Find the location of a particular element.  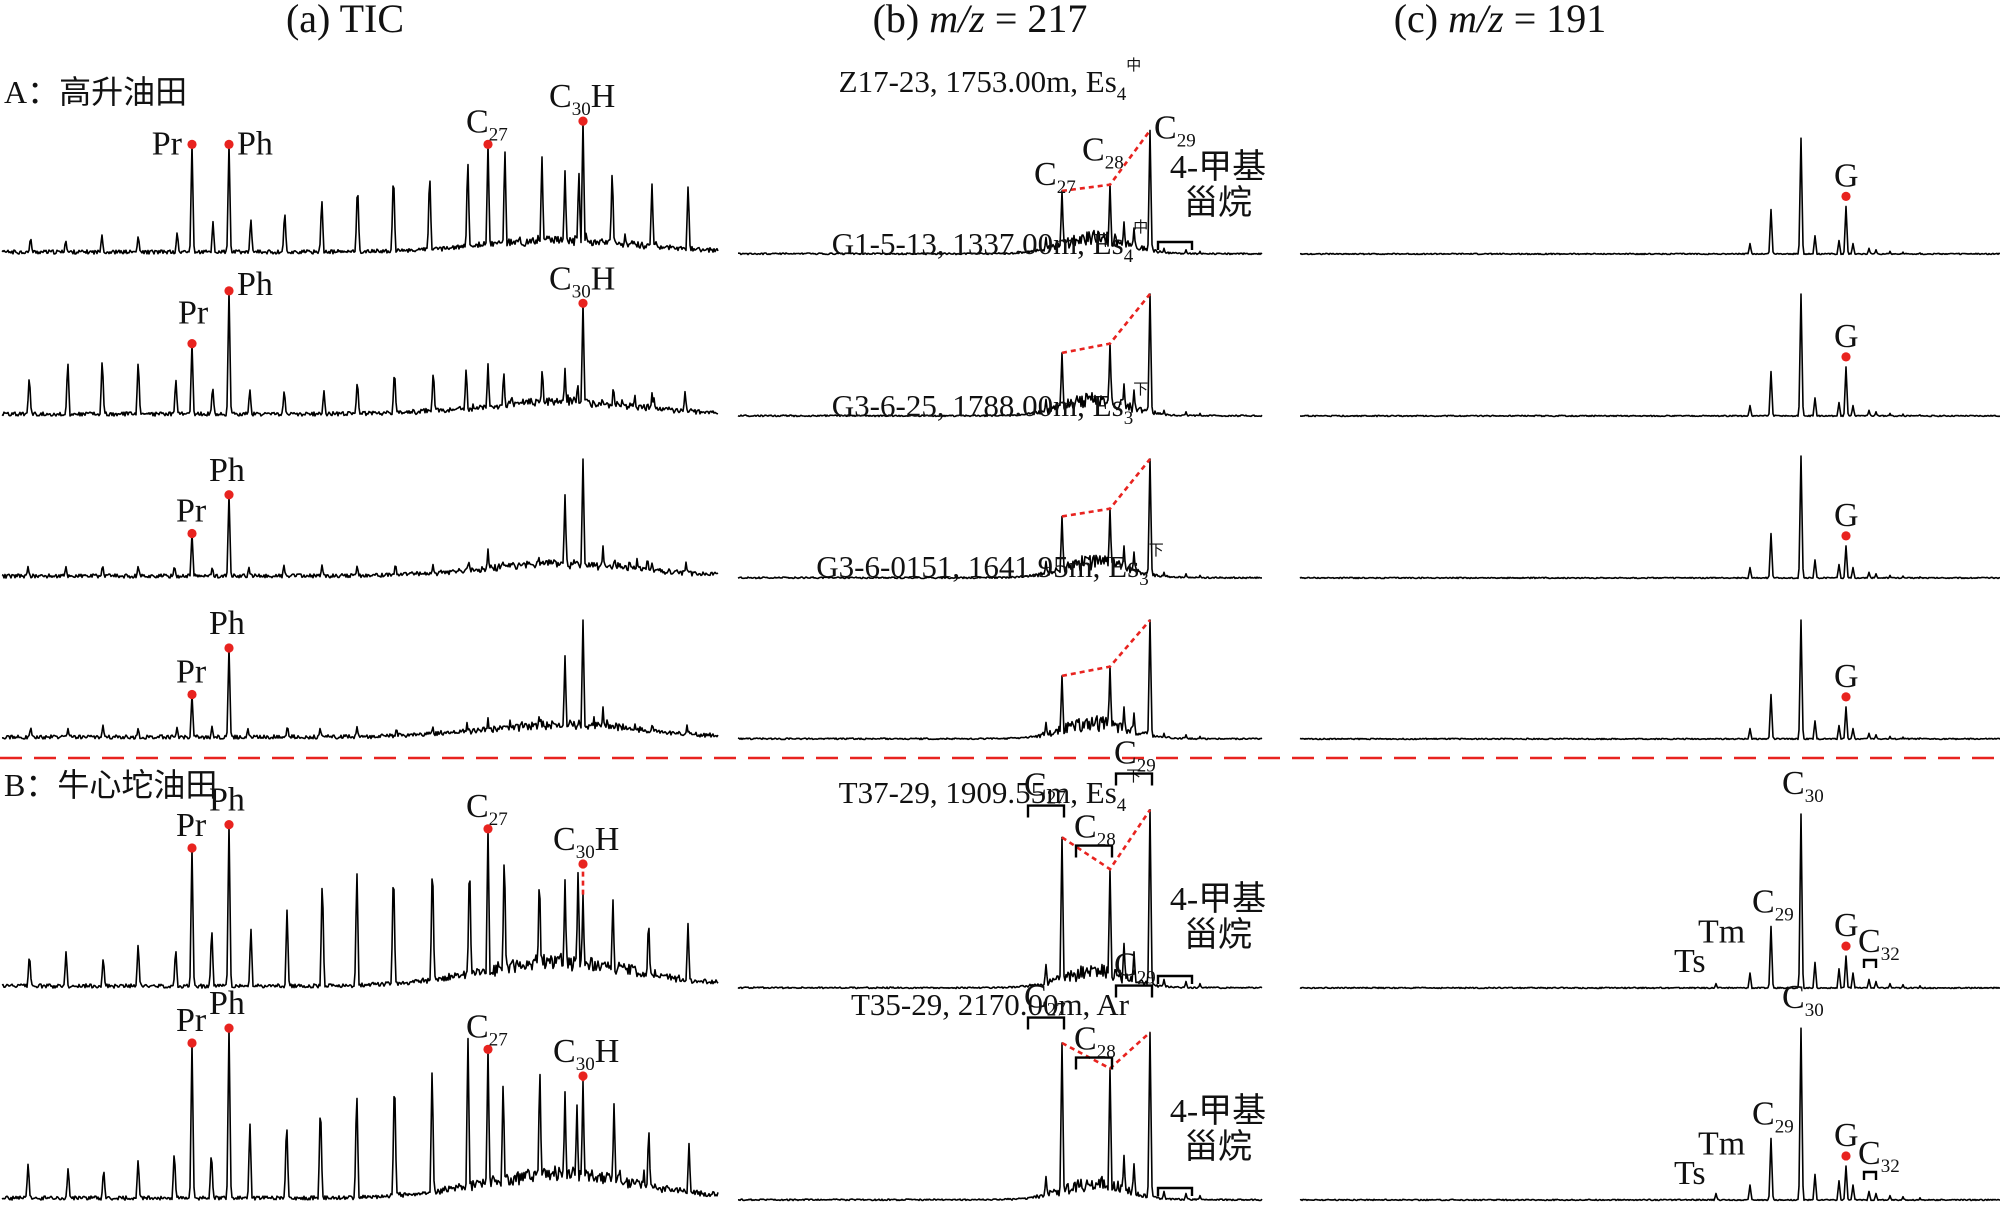

ph-label-5: Ph is located at coordinates (227, 800).